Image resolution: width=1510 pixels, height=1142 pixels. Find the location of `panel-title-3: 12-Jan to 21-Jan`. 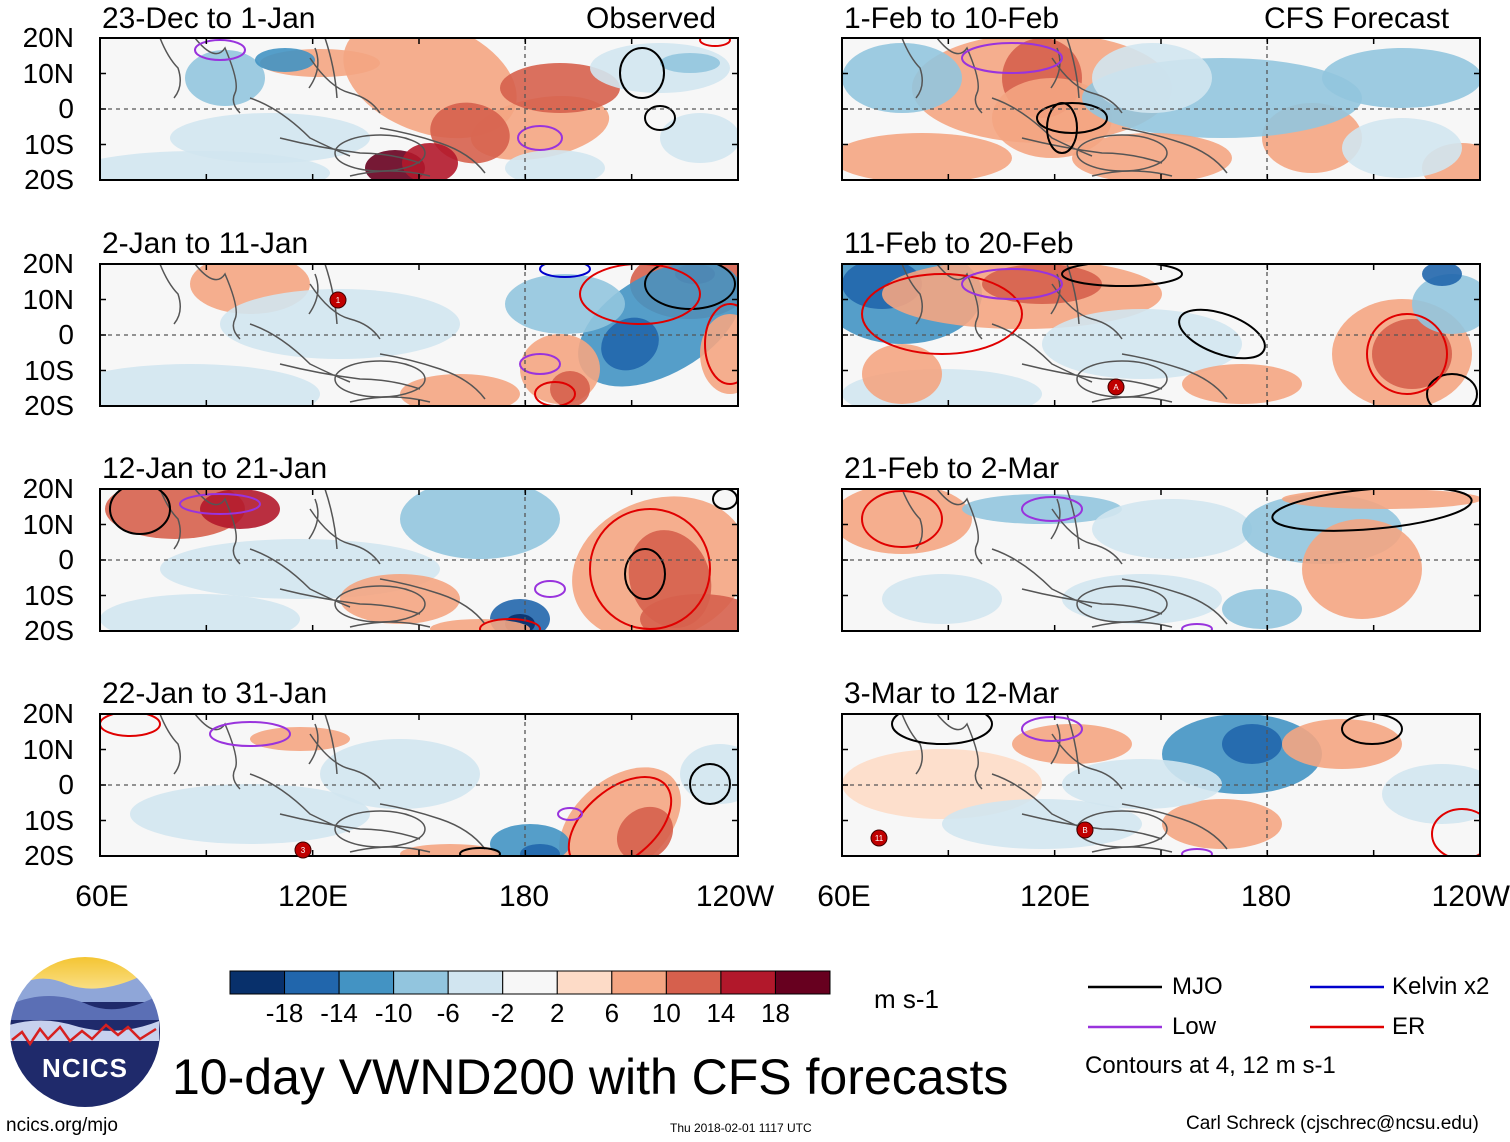

panel-title-3: 12-Jan to 21-Jan is located at coordinates (215, 468).